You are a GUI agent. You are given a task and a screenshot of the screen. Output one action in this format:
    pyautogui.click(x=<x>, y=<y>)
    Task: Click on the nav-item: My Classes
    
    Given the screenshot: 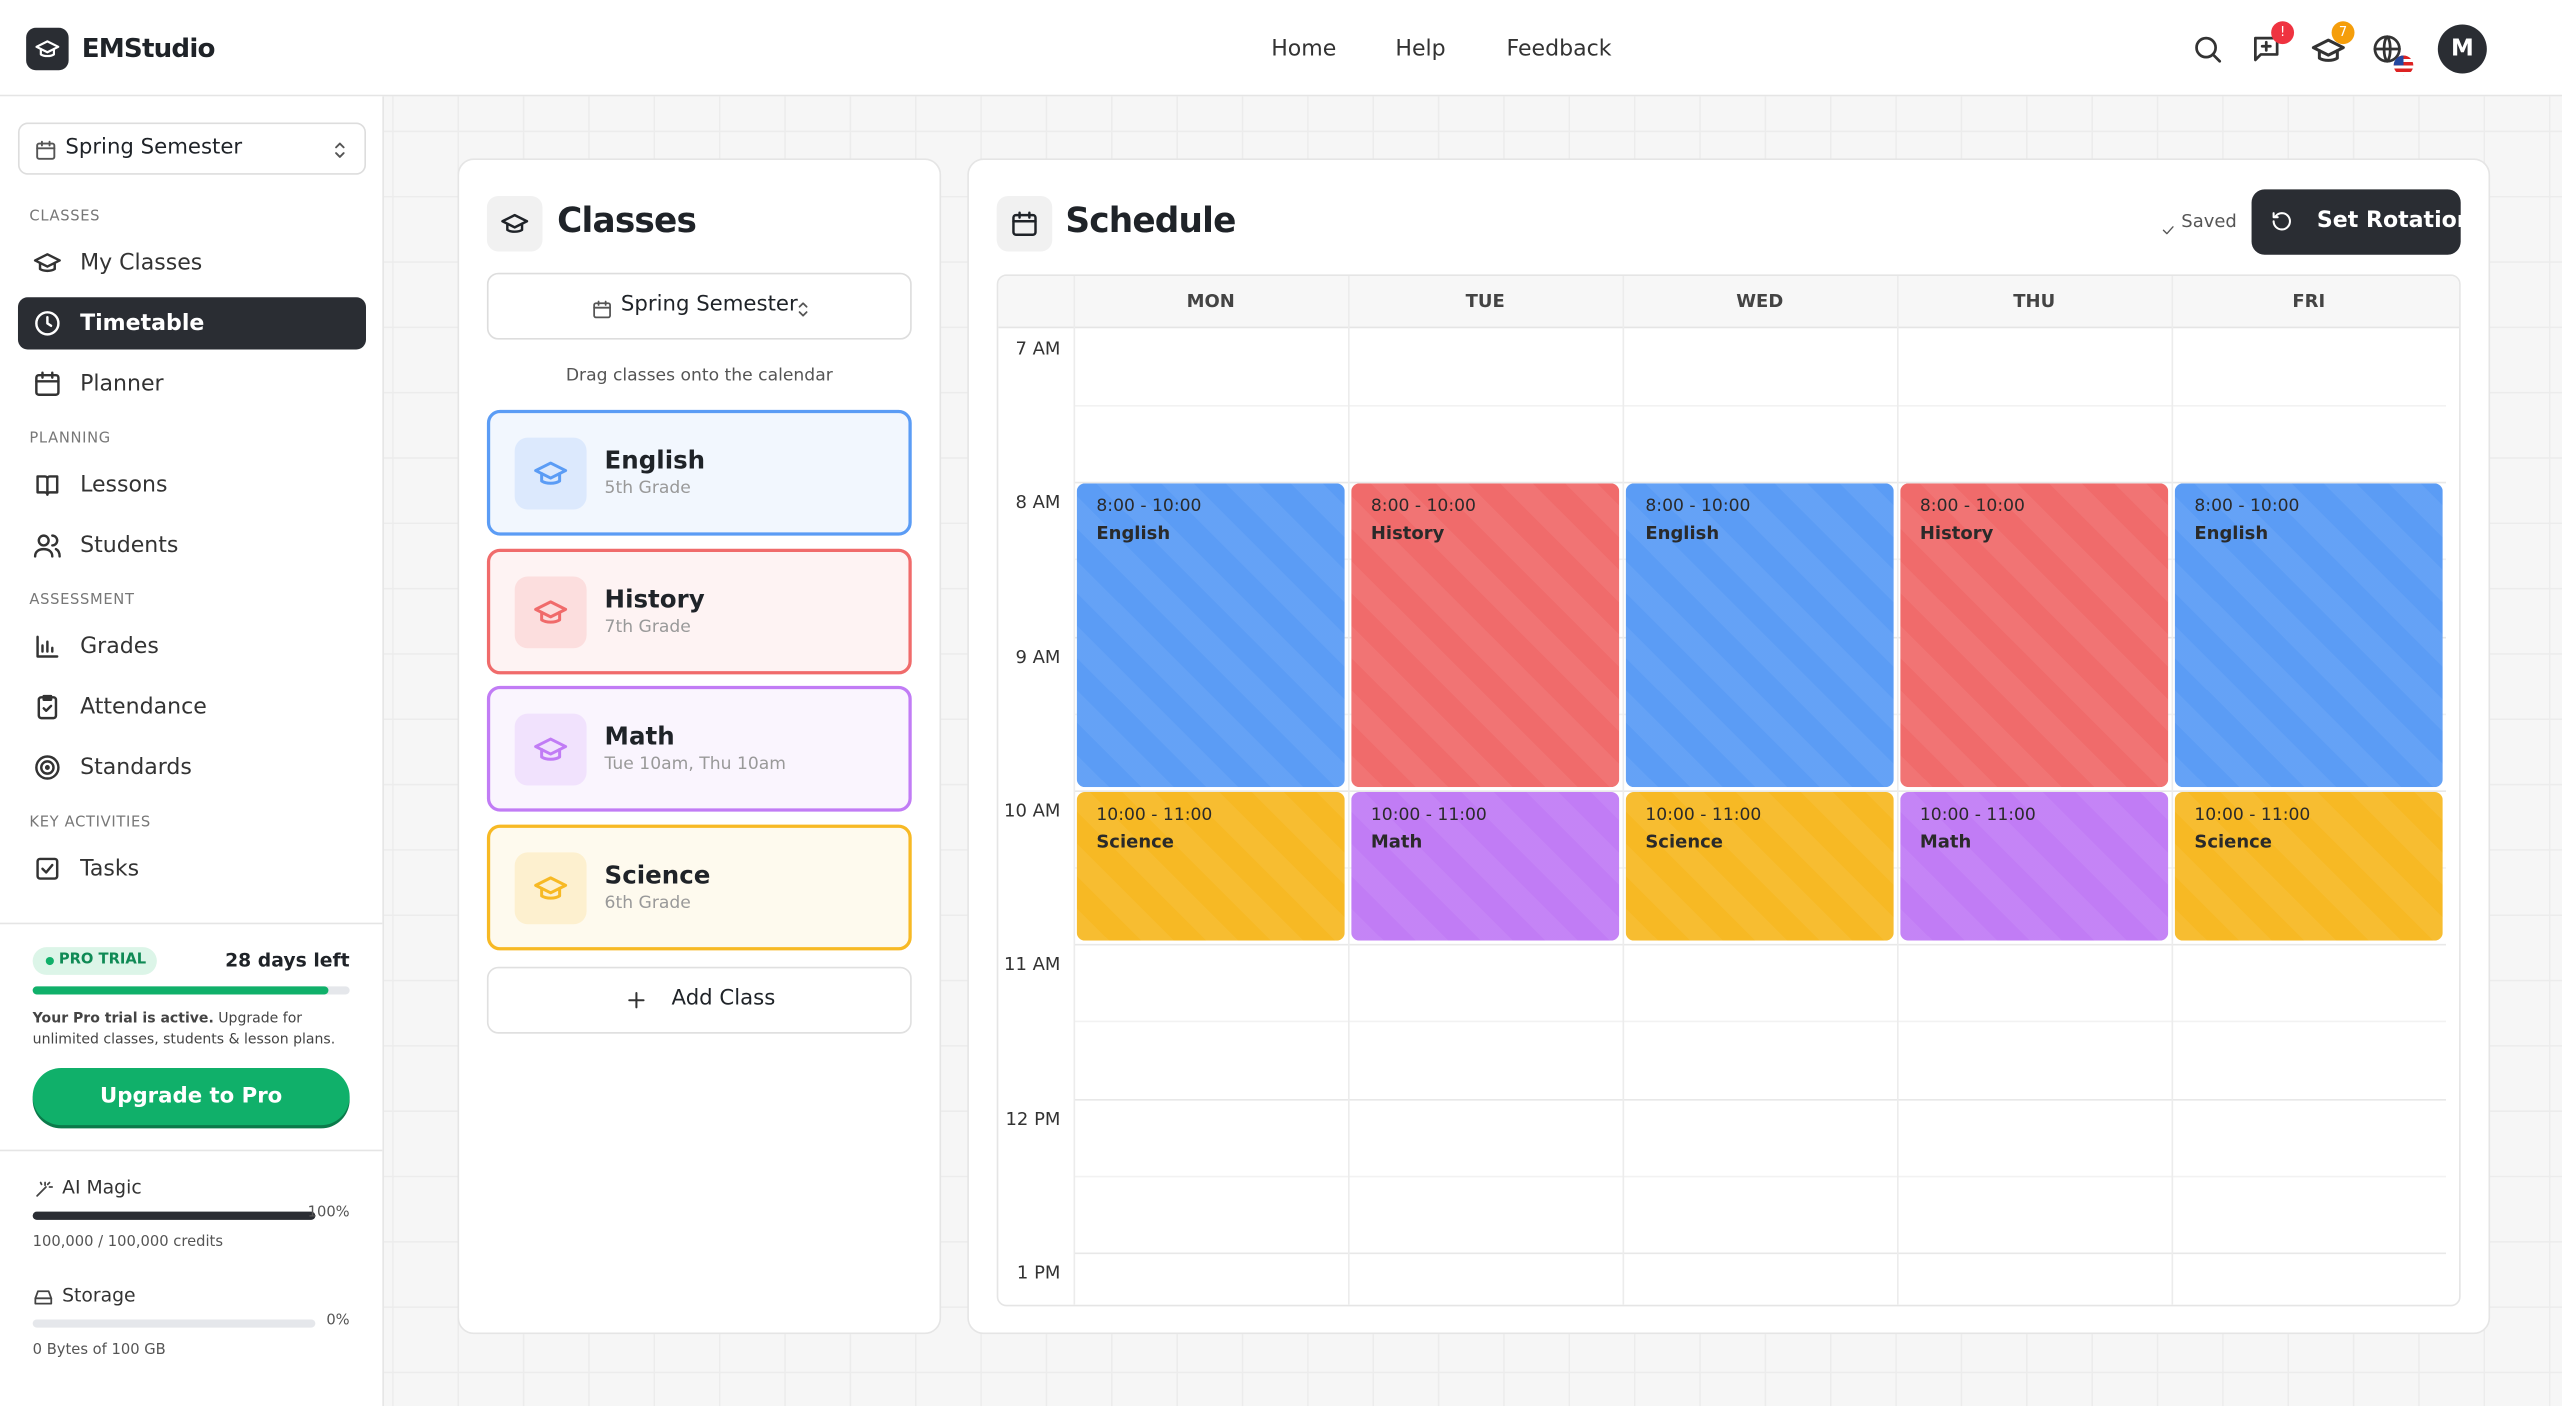 What is the action you would take?
    pyautogui.click(x=192, y=263)
    